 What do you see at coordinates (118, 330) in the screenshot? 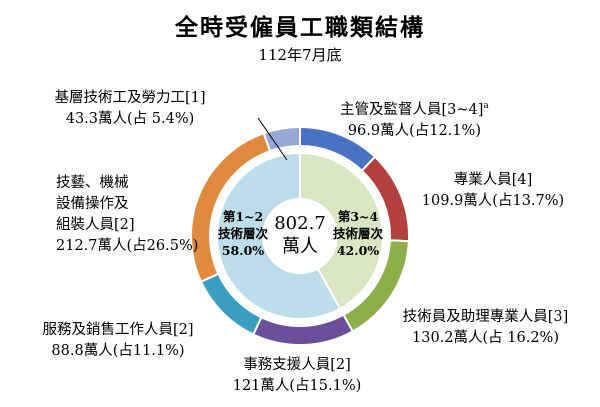
I see `slice-label-category: 服務及銷售工作人員[2]` at bounding box center [118, 330].